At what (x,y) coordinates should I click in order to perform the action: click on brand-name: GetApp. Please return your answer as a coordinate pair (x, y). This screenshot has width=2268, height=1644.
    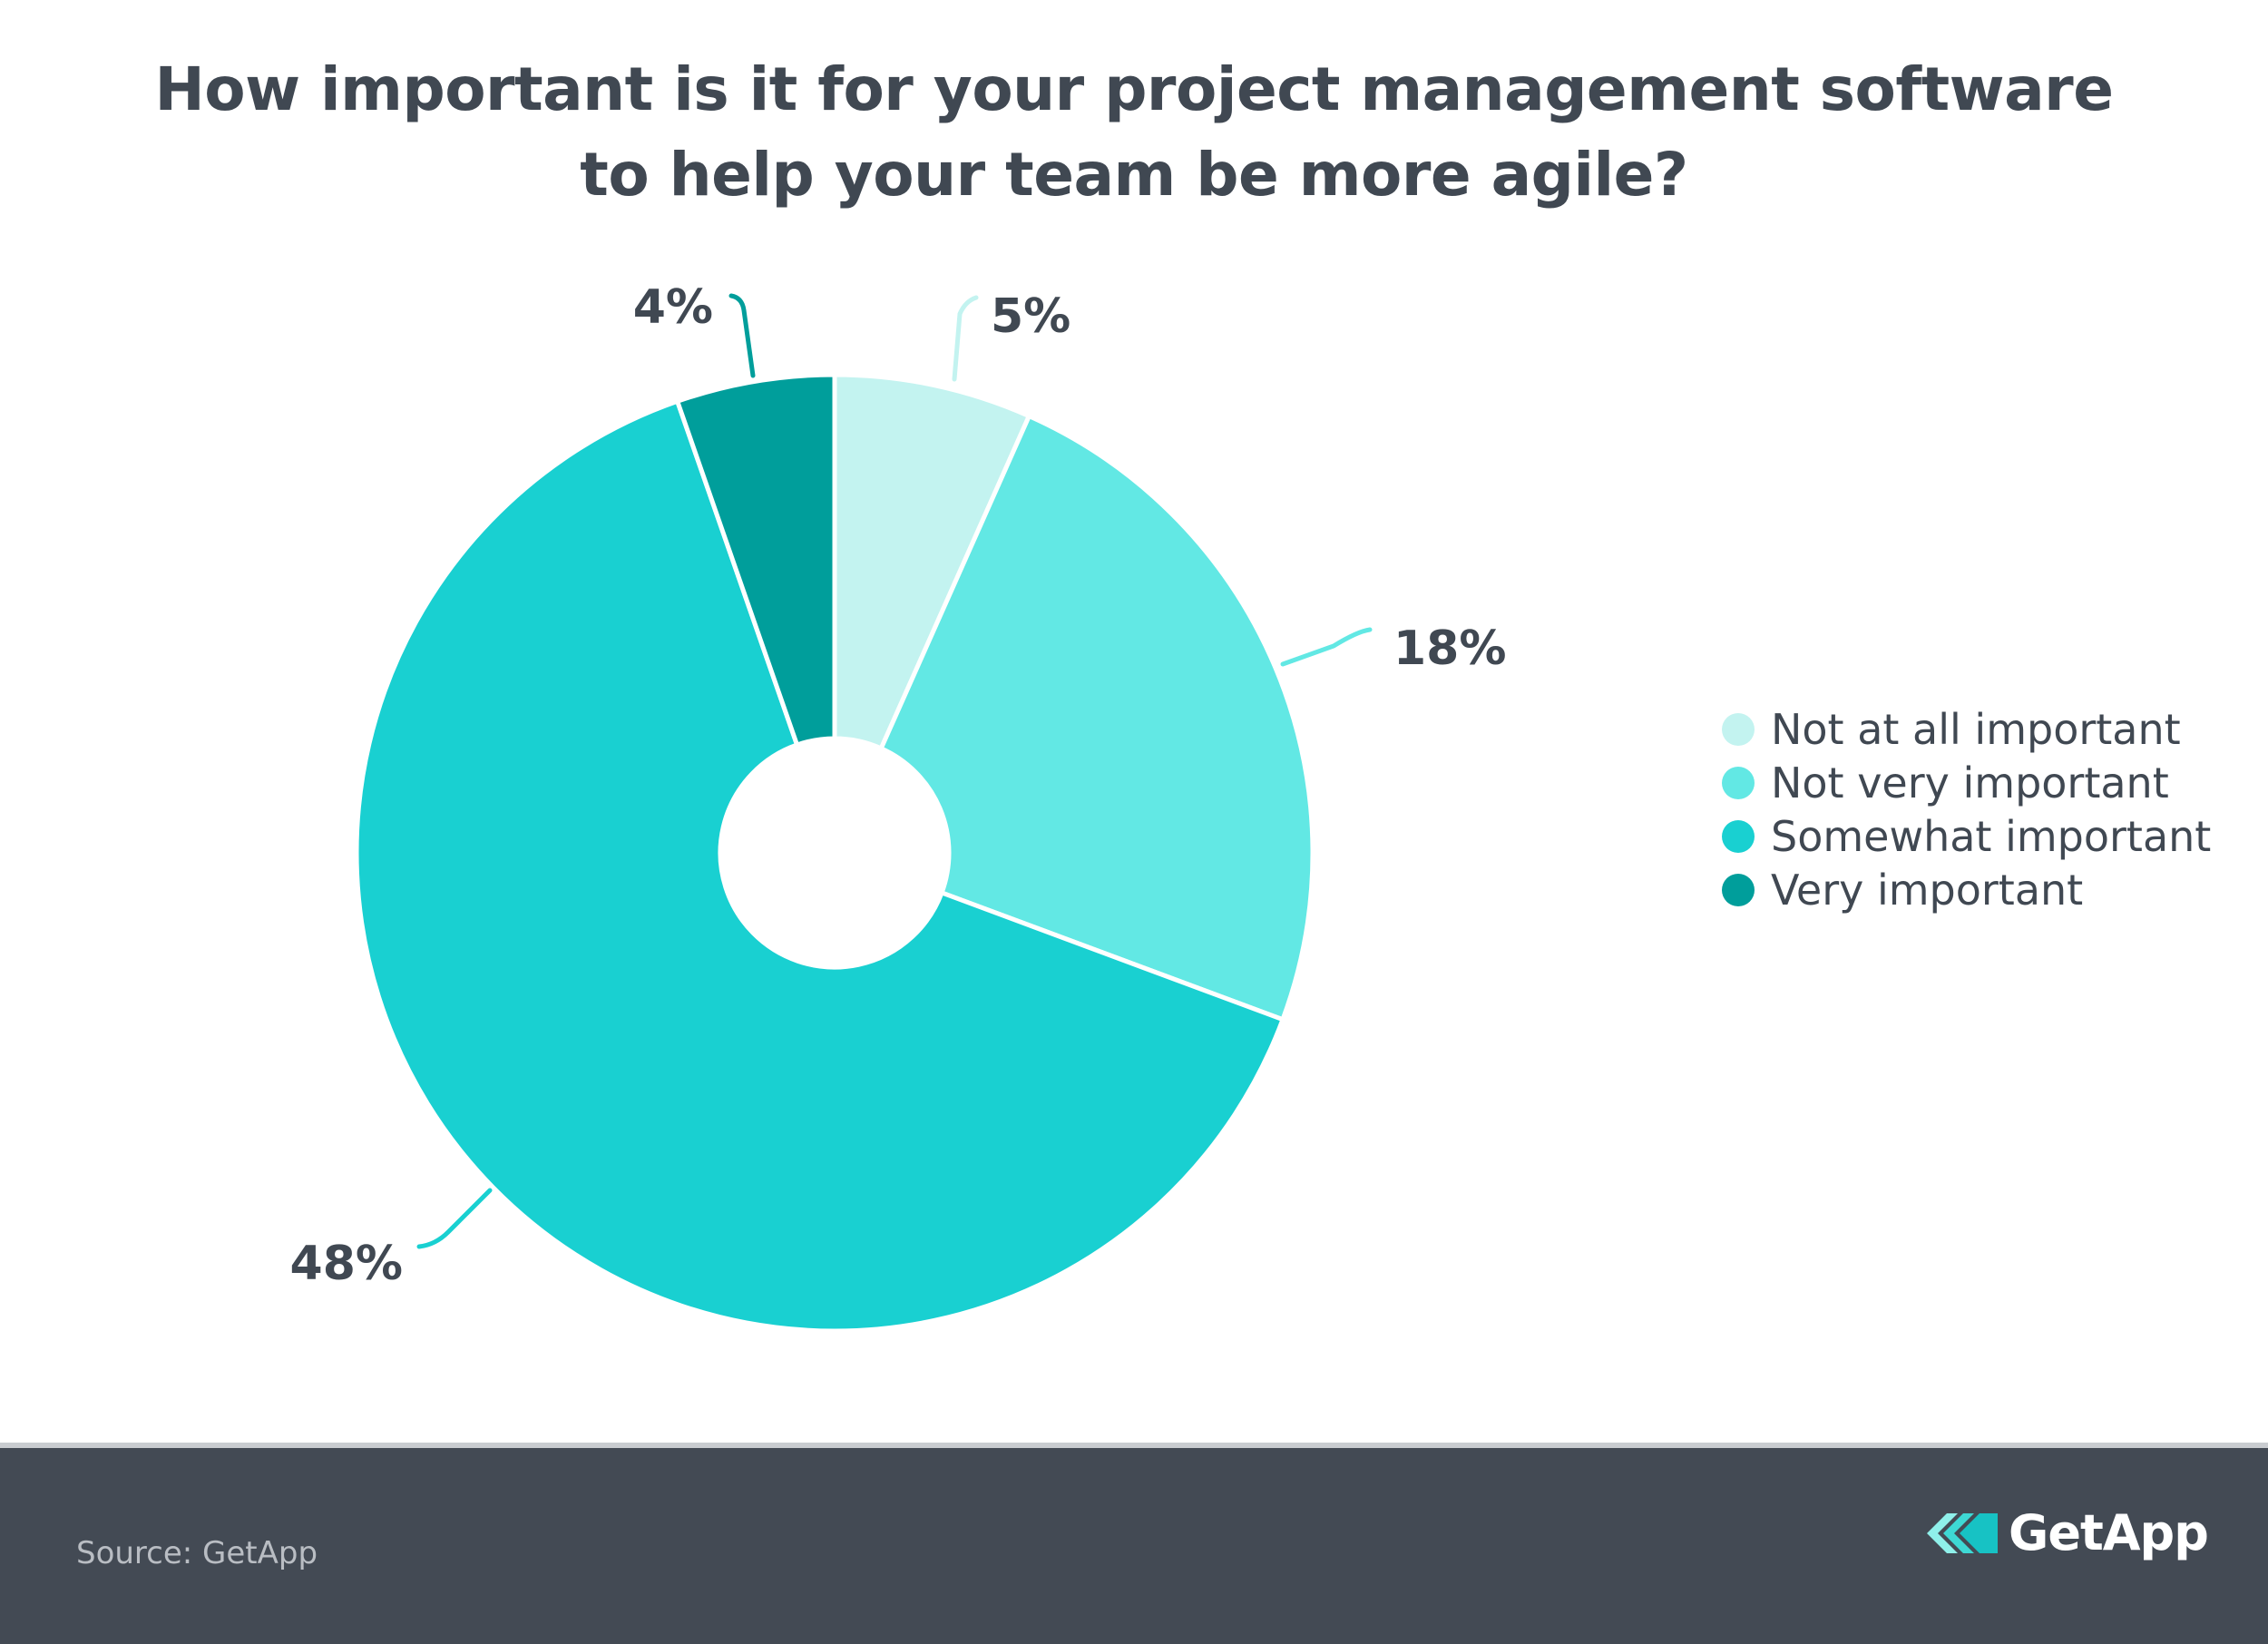
    Looking at the image, I should click on (2109, 1533).